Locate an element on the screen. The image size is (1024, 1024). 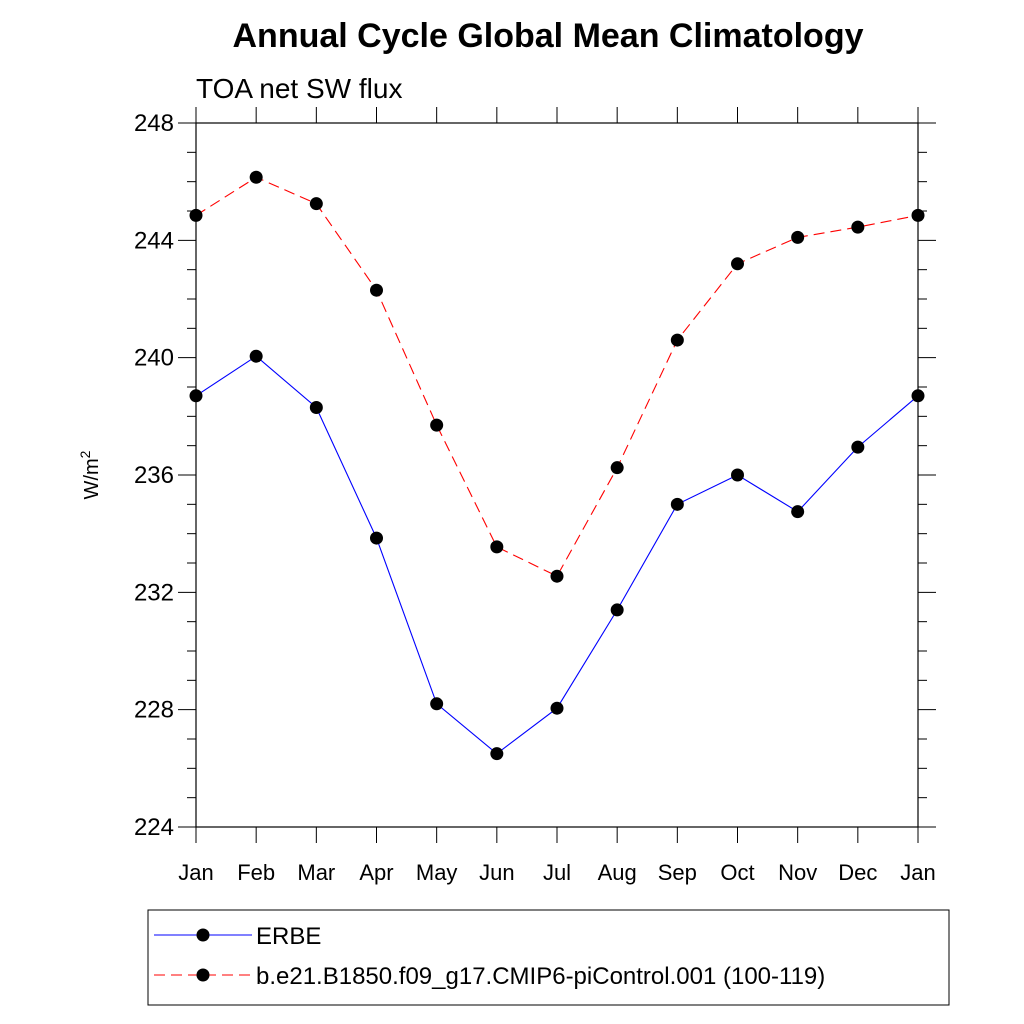
y-tick-label: 248 is located at coordinates (154, 123).